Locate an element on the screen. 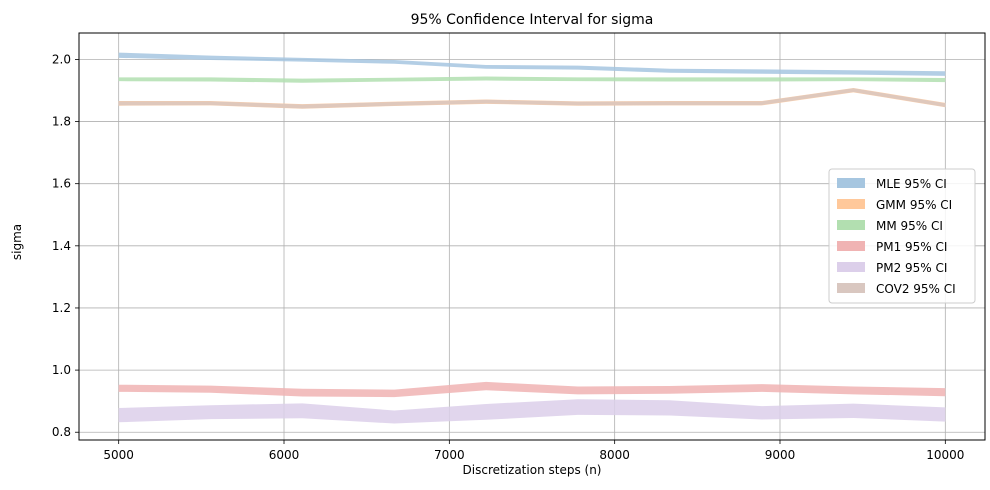 This screenshot has width=990, height=490. chart-title: 95% Confidence Interval for sigma is located at coordinates (532, 20).